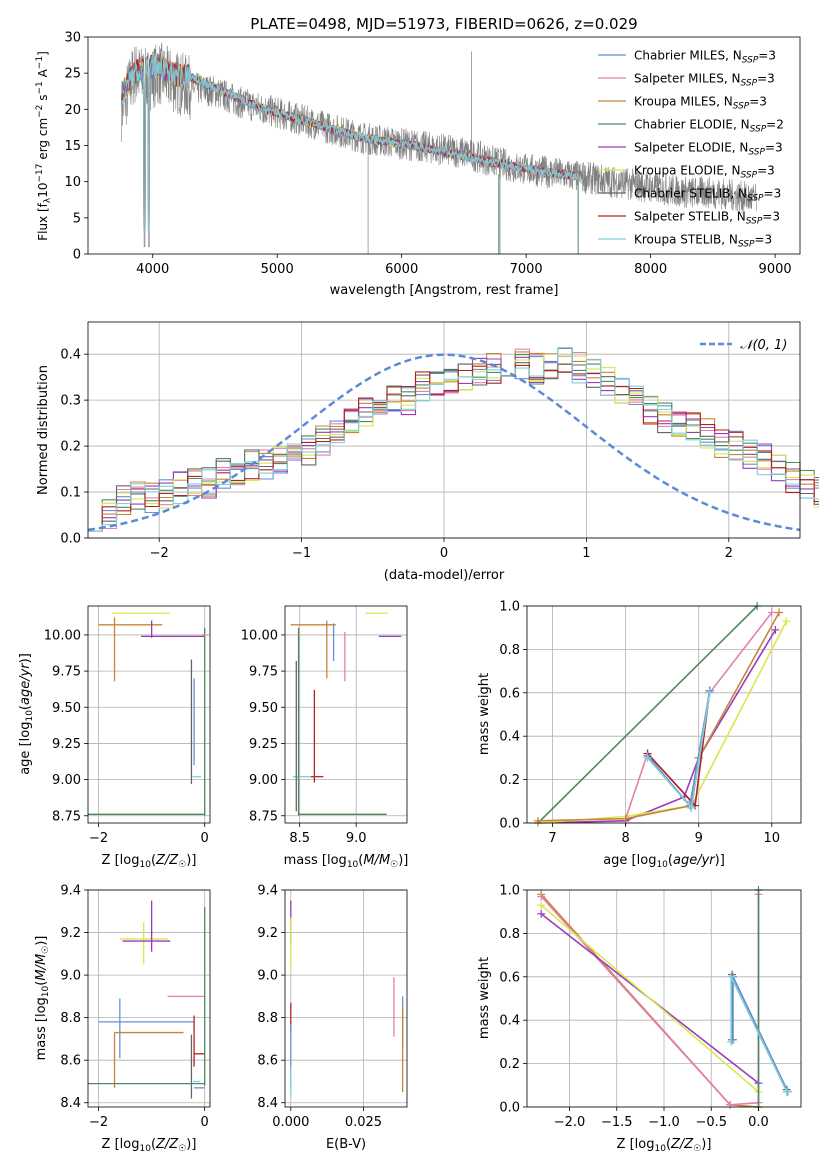  Describe the element at coordinates (683, 148) in the screenshot. I see `legend-entry-name: Salpeter ELODIE` at that location.